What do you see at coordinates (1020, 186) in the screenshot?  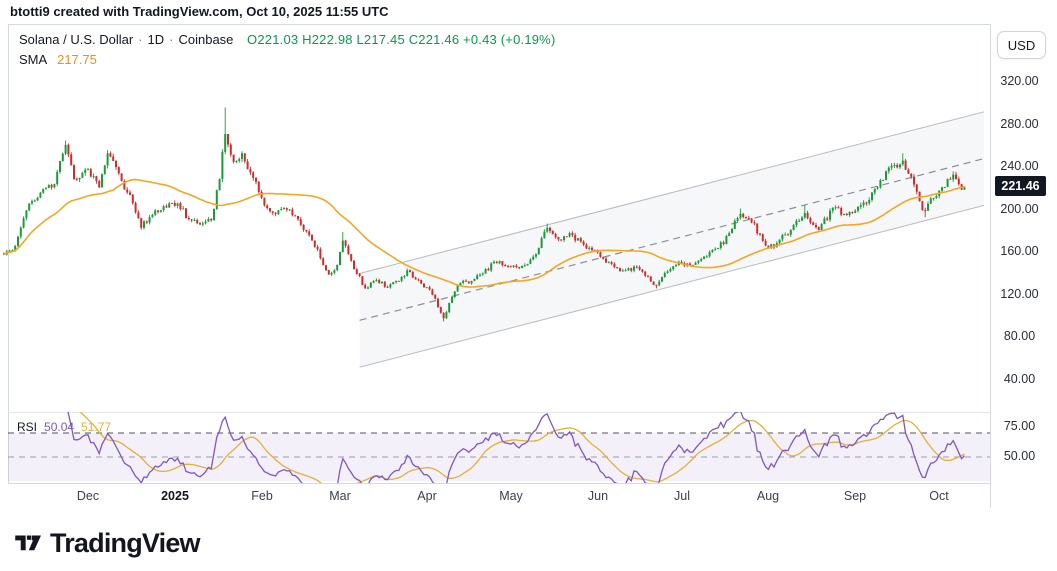 I see `current-price-badge: 221.46` at bounding box center [1020, 186].